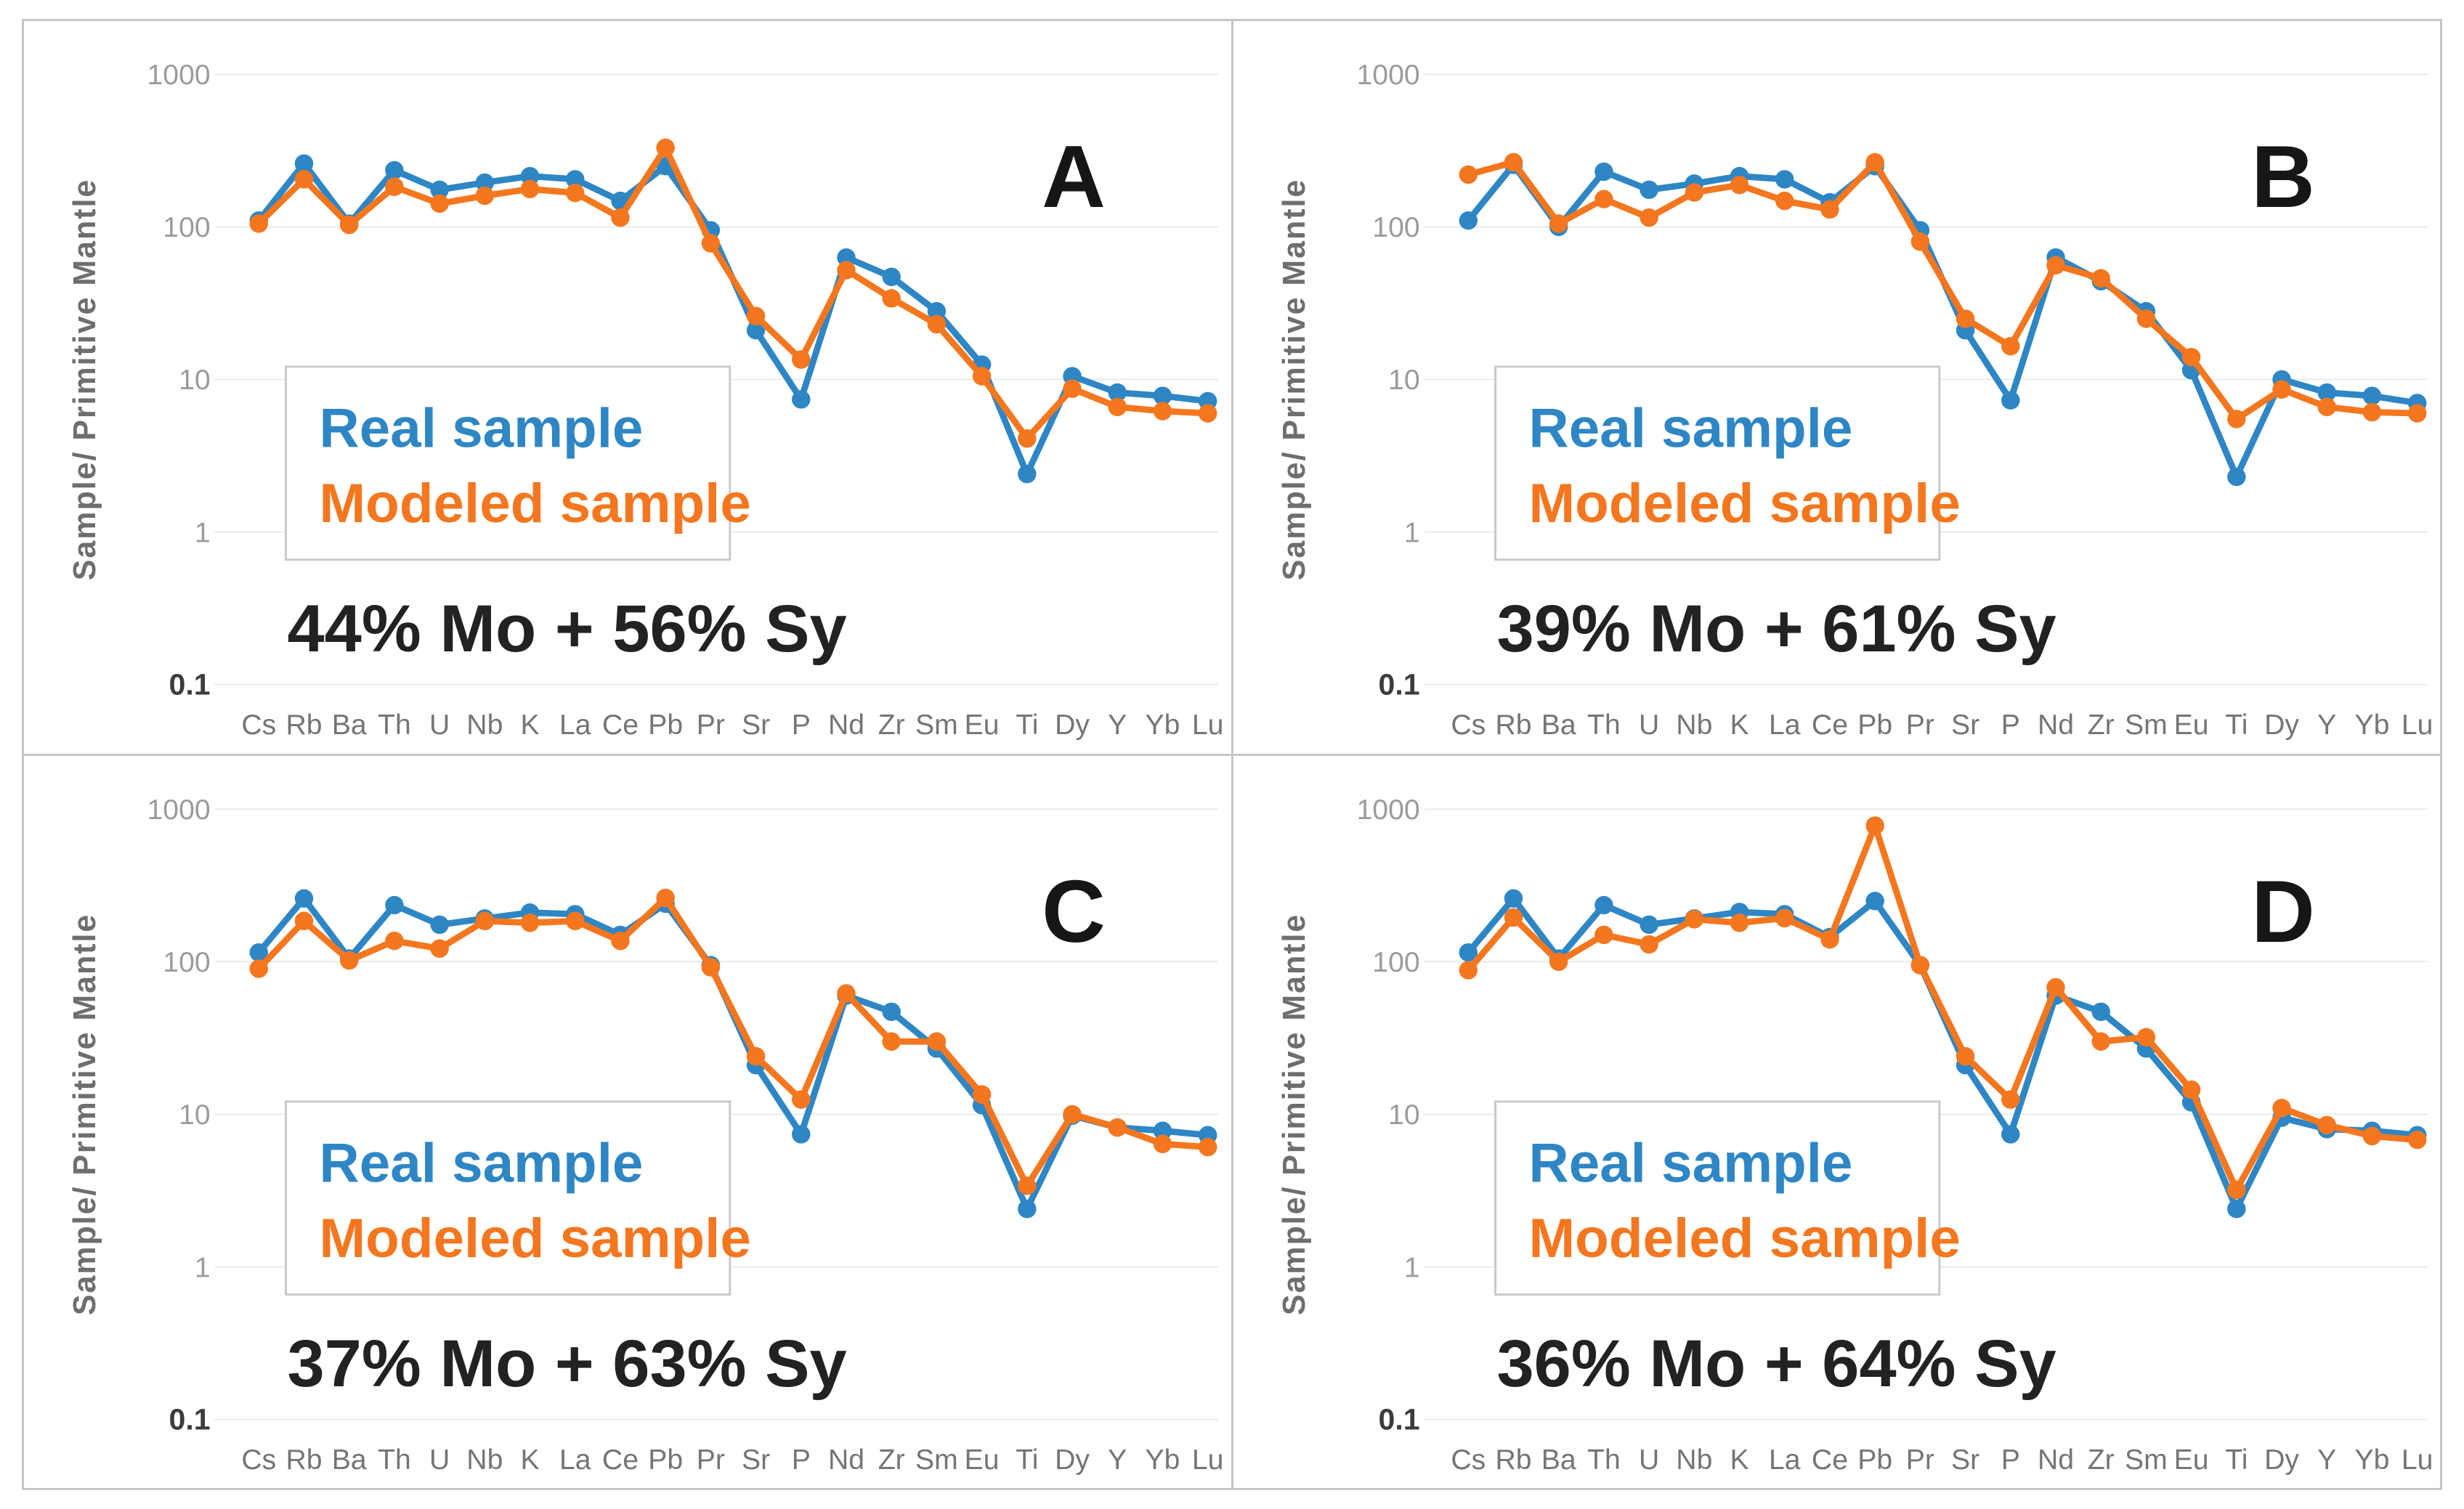 The height and width of the screenshot is (1509, 2464). I want to click on x-tick-label: Sr, so click(1964, 1460).